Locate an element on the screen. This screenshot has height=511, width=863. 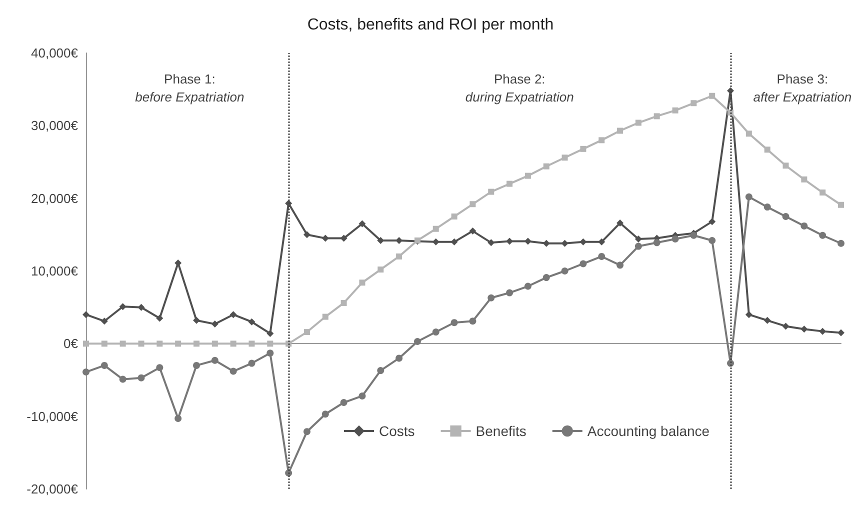
y-tick-label: 20,000€ is located at coordinates (55, 198).